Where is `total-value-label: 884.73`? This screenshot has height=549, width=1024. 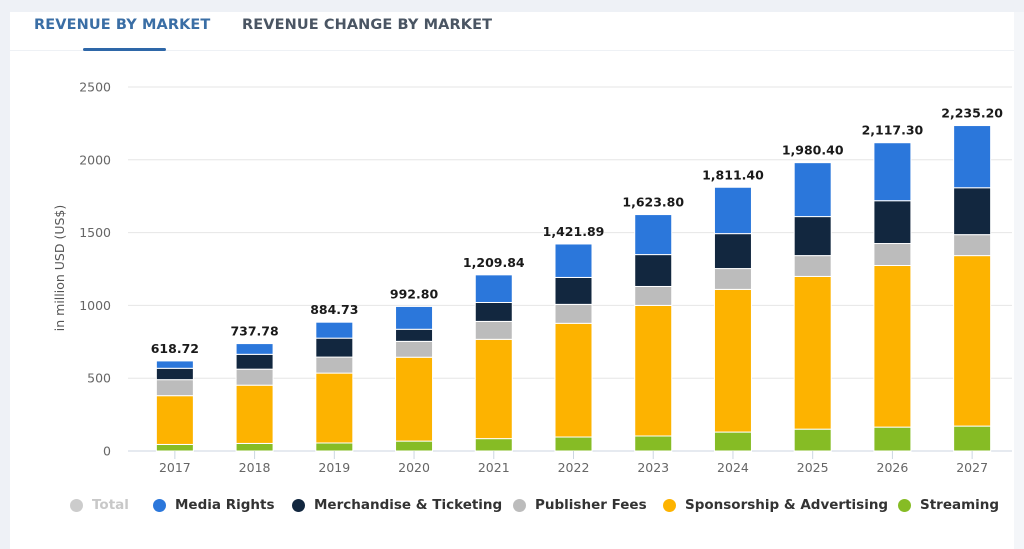
total-value-label: 884.73 is located at coordinates (334, 309).